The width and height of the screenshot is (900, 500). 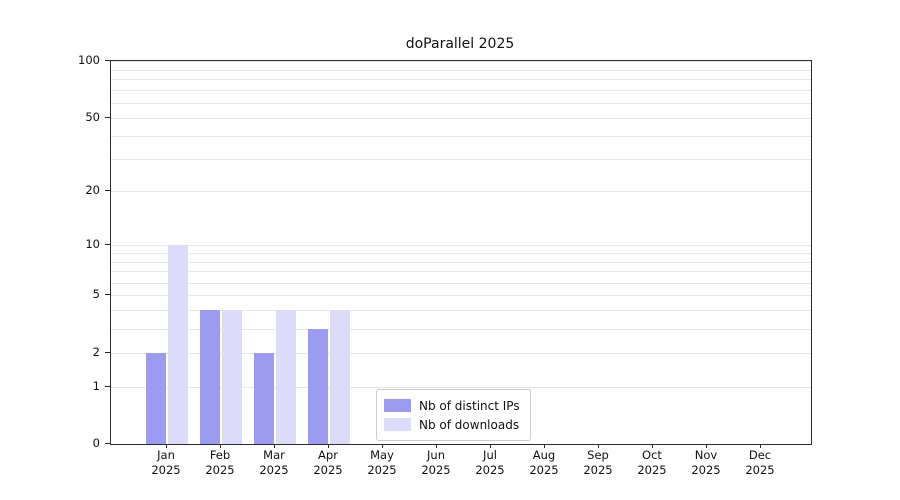 What do you see at coordinates (96, 294) in the screenshot?
I see `y-tick-label-5: 5` at bounding box center [96, 294].